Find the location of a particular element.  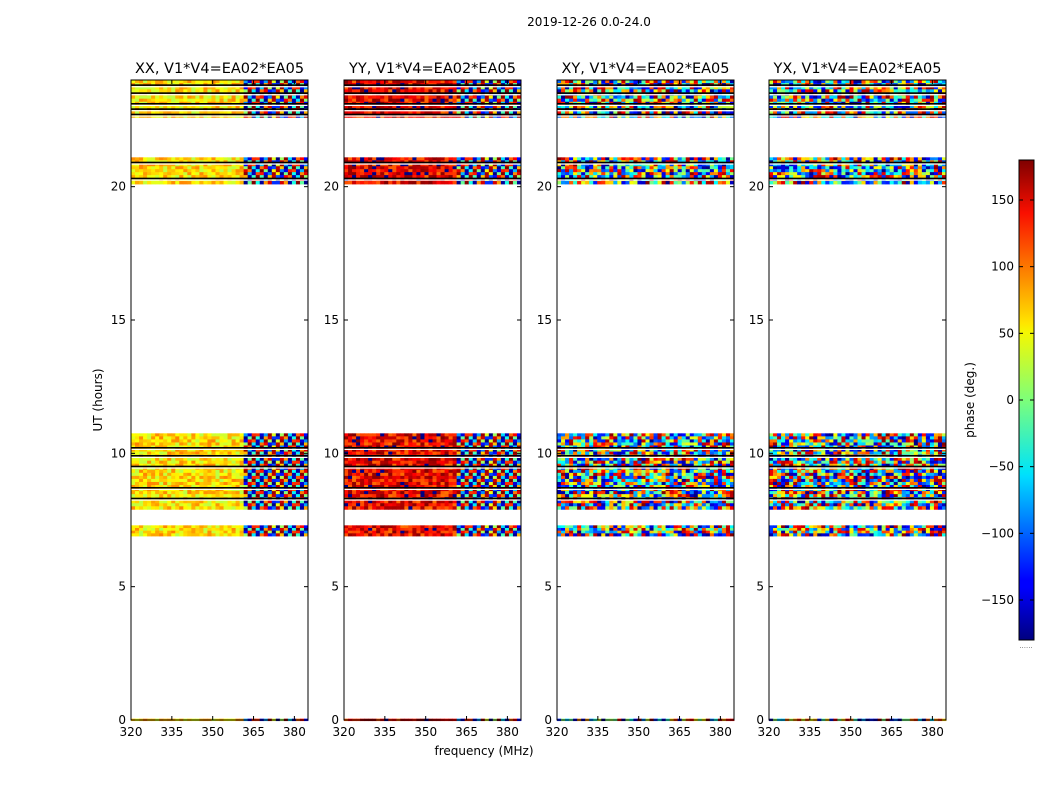

axes-frame is located at coordinates (219, 400).